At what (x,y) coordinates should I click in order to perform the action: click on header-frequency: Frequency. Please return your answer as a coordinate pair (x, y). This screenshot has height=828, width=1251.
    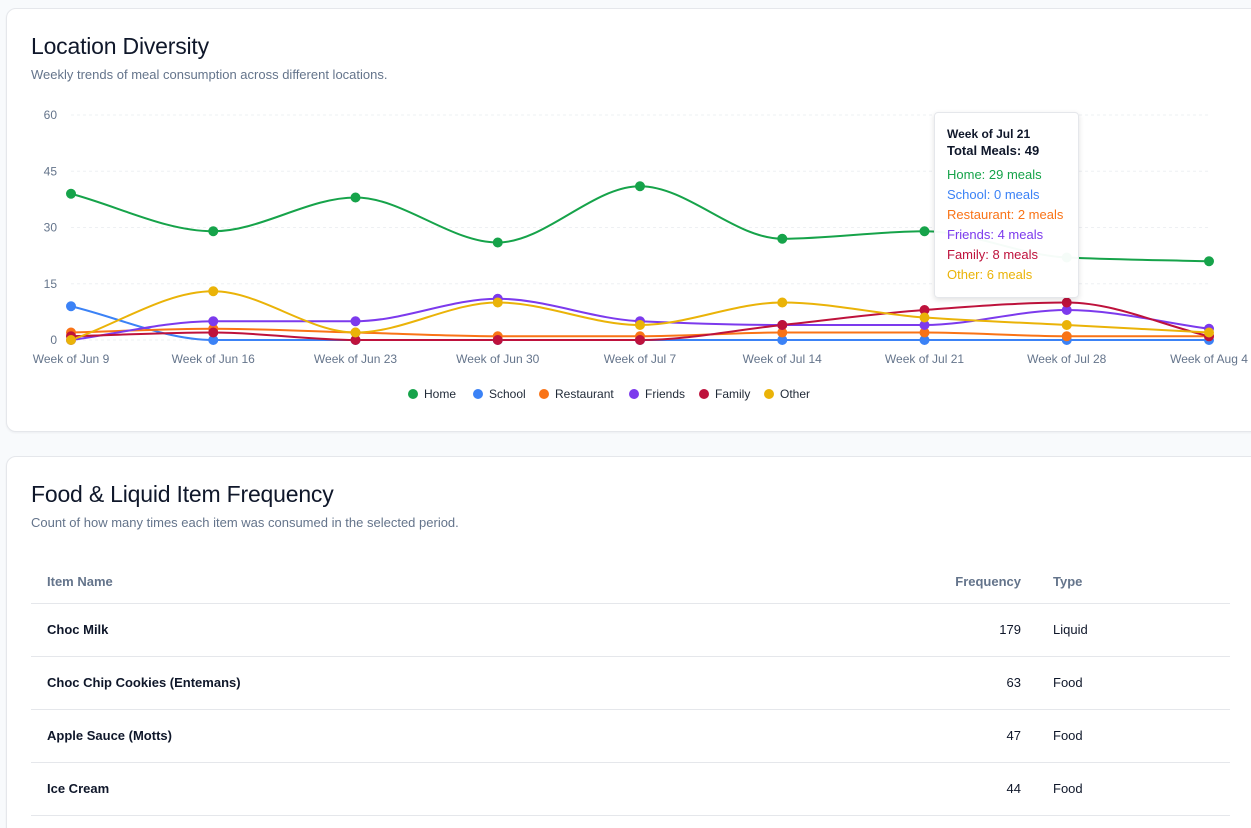
    Looking at the image, I should click on (982, 582).